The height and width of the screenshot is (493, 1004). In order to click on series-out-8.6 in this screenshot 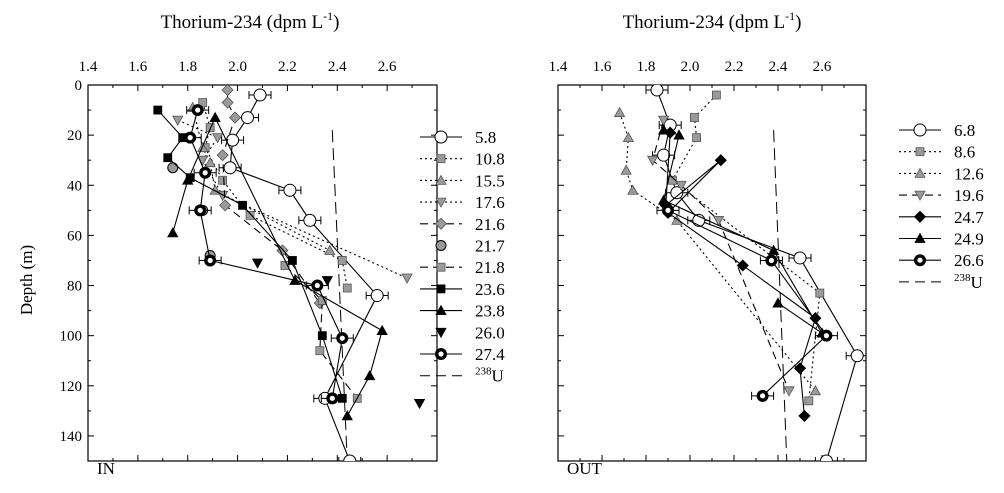, I will do `click(746, 248)`.